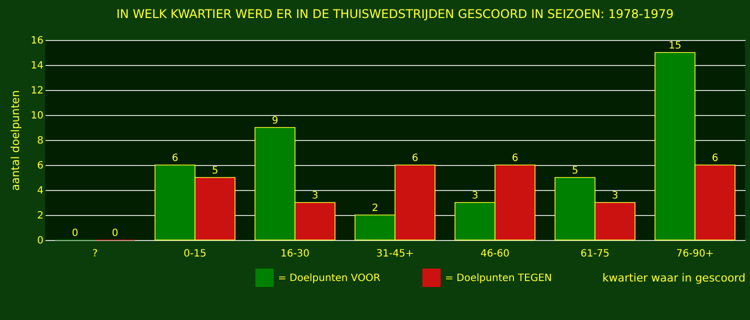 Image resolution: width=750 pixels, height=320 pixels. What do you see at coordinates (95, 254) in the screenshot?
I see `x-tick-label: ?` at bounding box center [95, 254].